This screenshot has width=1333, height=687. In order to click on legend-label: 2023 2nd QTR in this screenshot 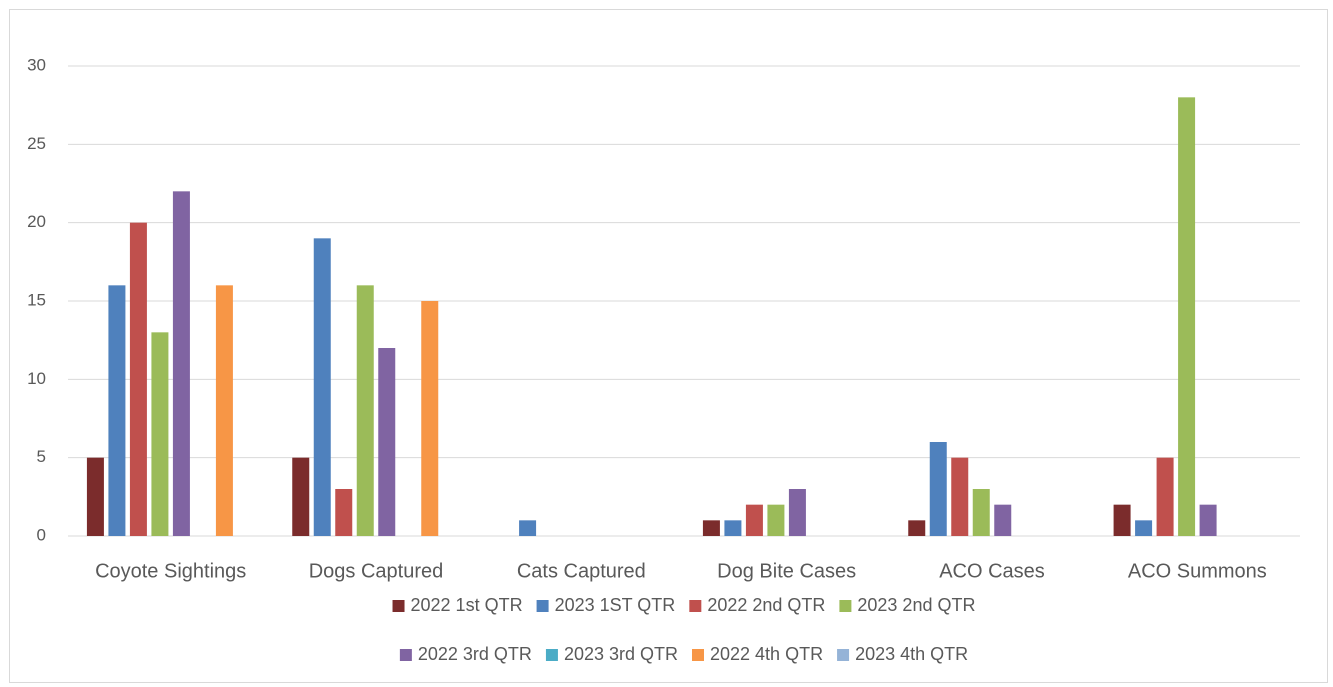, I will do `click(916, 605)`.